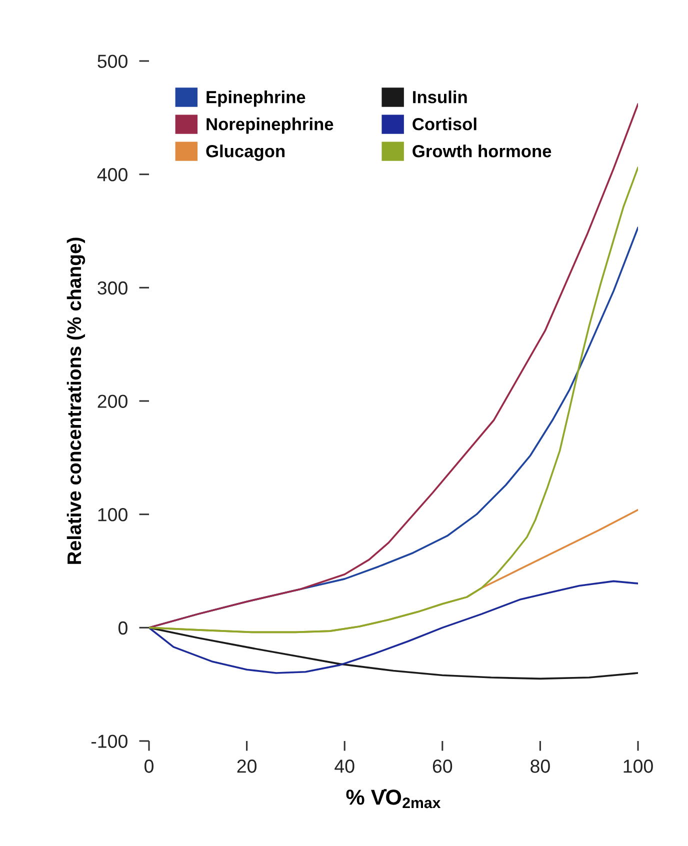 This screenshot has width=688, height=846. I want to click on y-tick-label: -100, so click(109, 741).